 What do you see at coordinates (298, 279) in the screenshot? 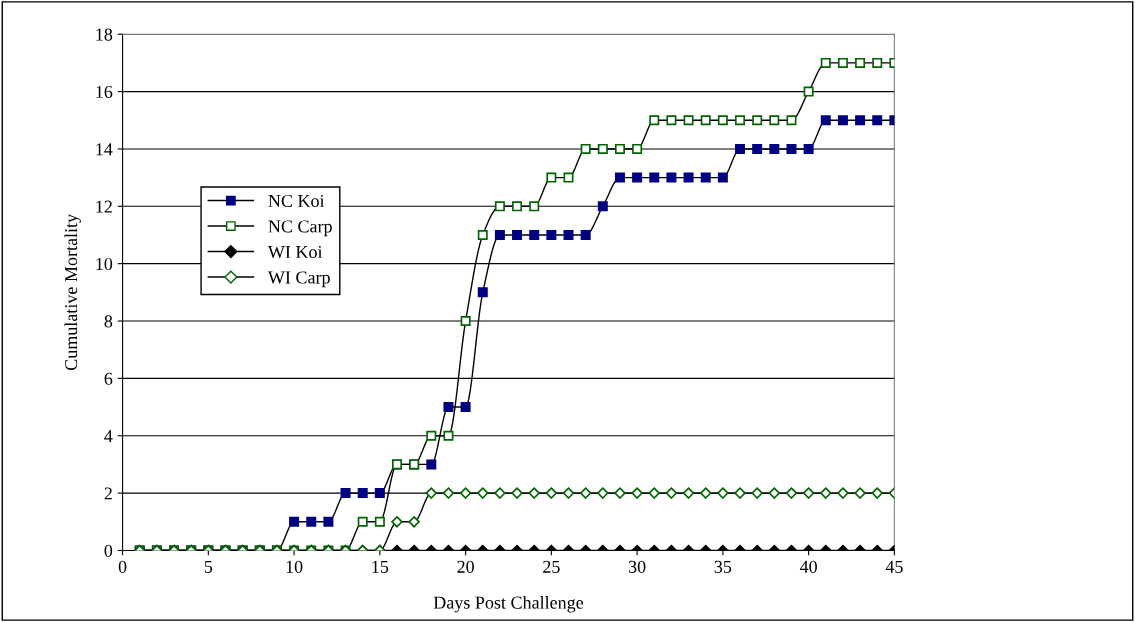
I see `legend-label: WI Carp` at bounding box center [298, 279].